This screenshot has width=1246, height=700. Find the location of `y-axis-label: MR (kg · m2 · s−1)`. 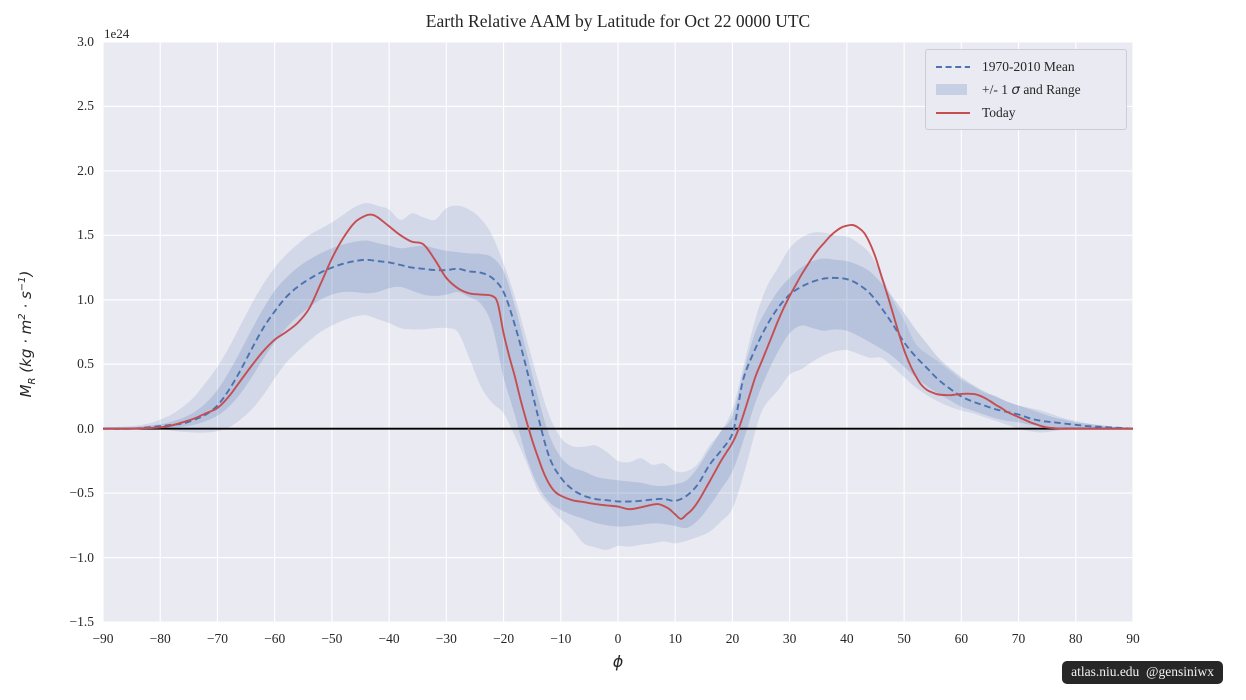

y-axis-label: MR (kg · m2 · s−1) is located at coordinates (28, 334).